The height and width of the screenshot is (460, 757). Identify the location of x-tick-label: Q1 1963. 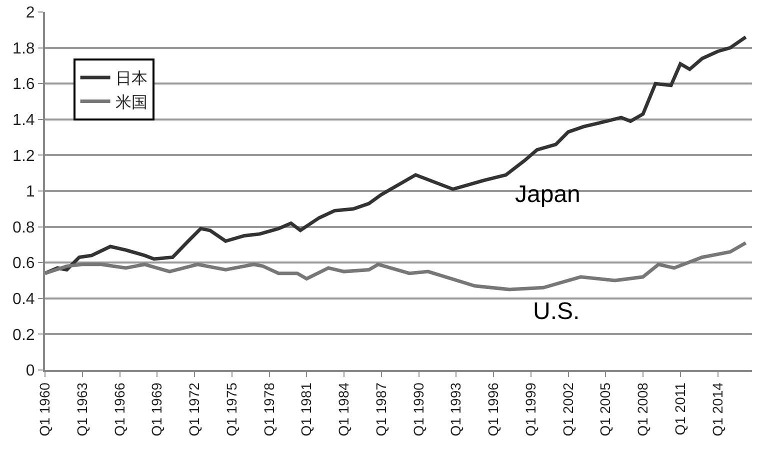
(82, 409).